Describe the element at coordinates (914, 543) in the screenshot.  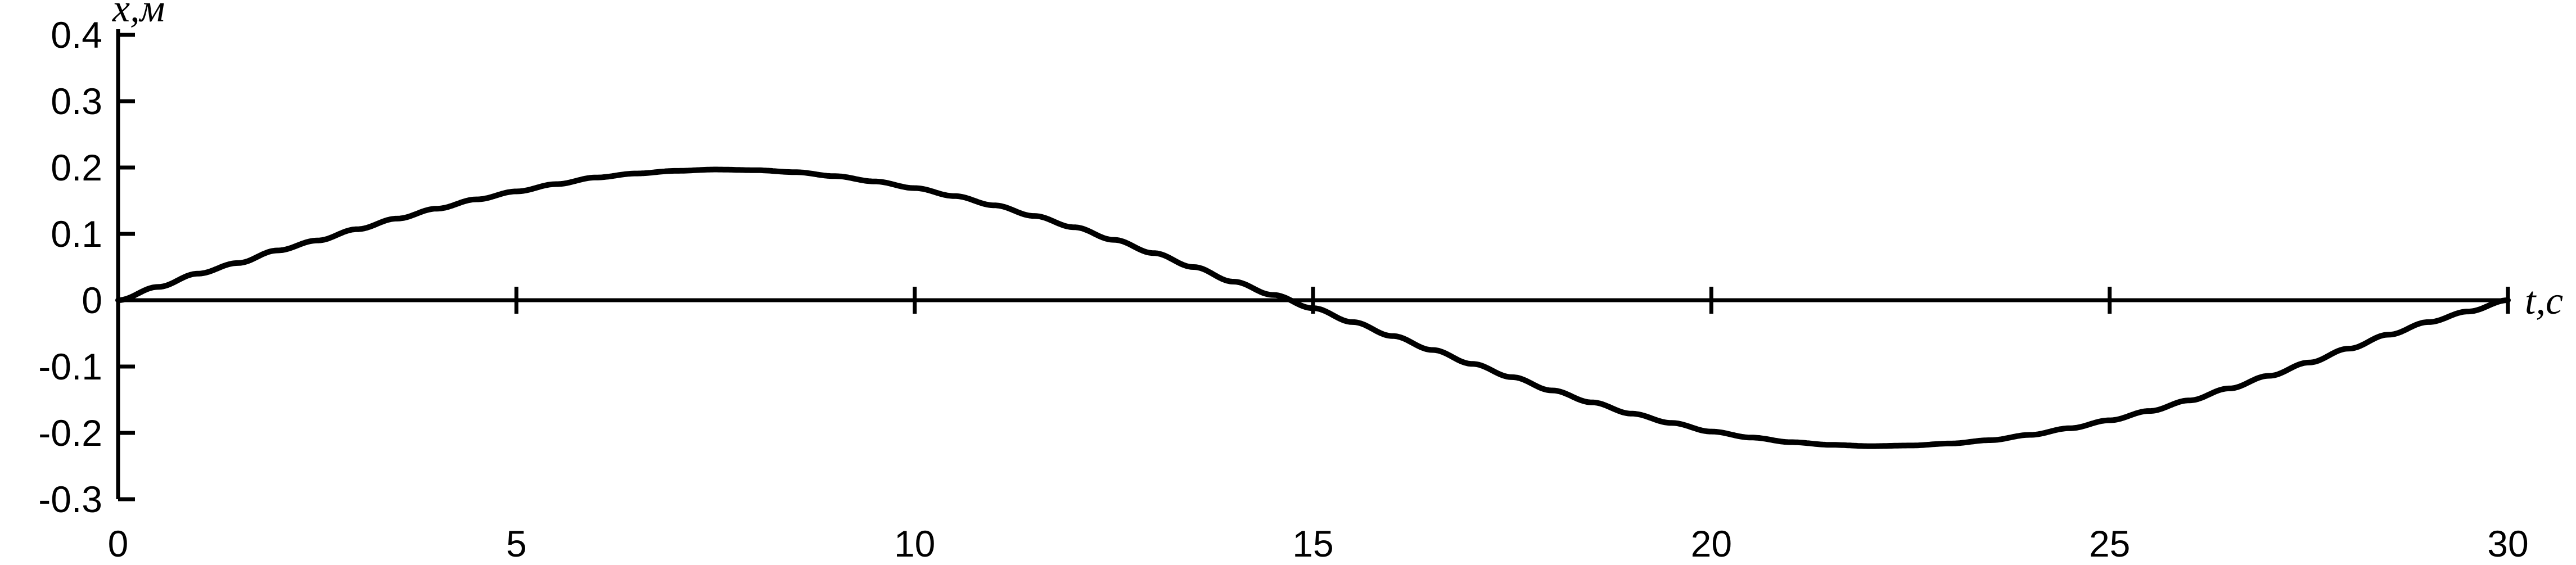
I see `x-tick-label: 10` at that location.